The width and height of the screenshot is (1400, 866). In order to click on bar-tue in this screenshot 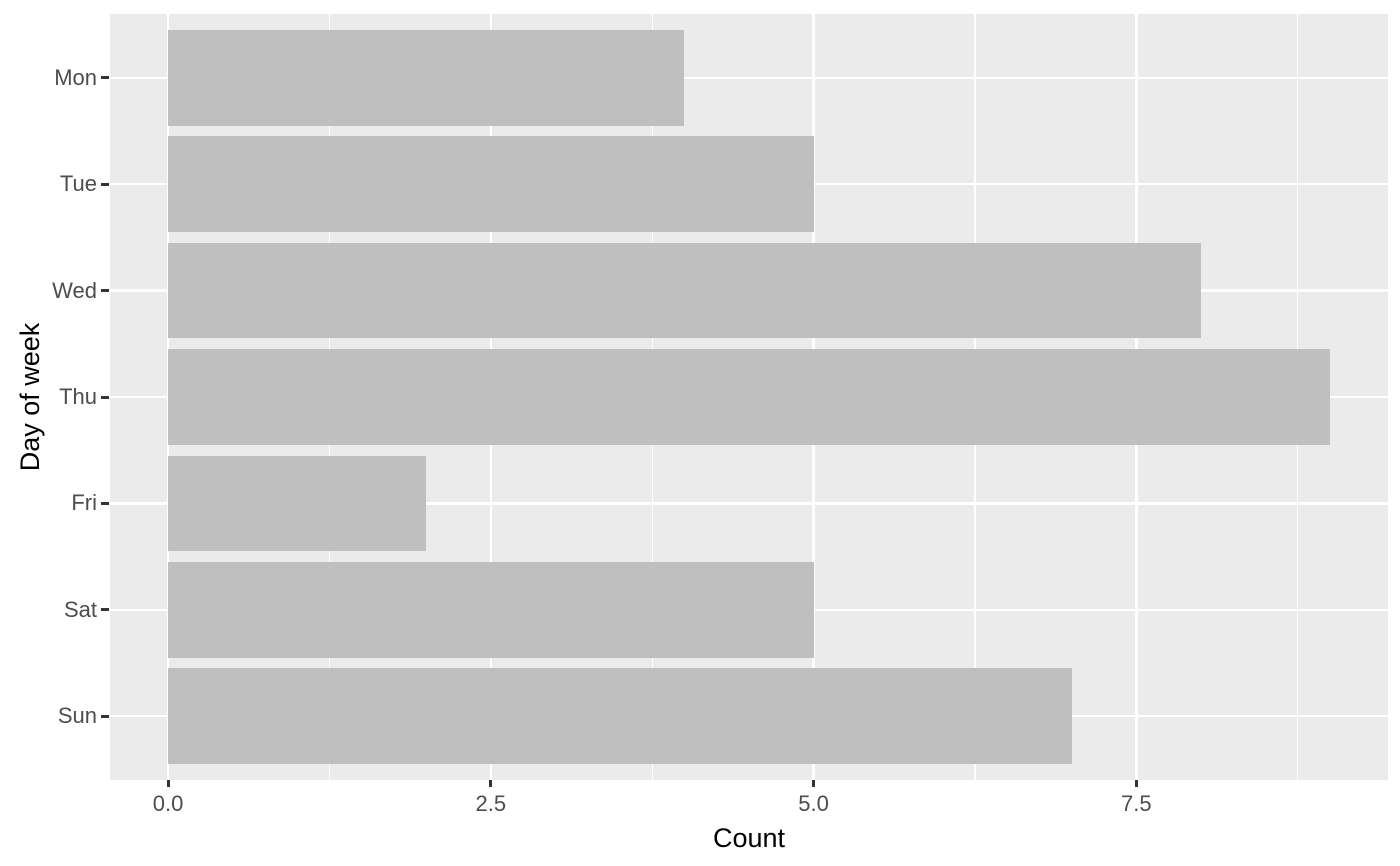, I will do `click(491, 184)`.